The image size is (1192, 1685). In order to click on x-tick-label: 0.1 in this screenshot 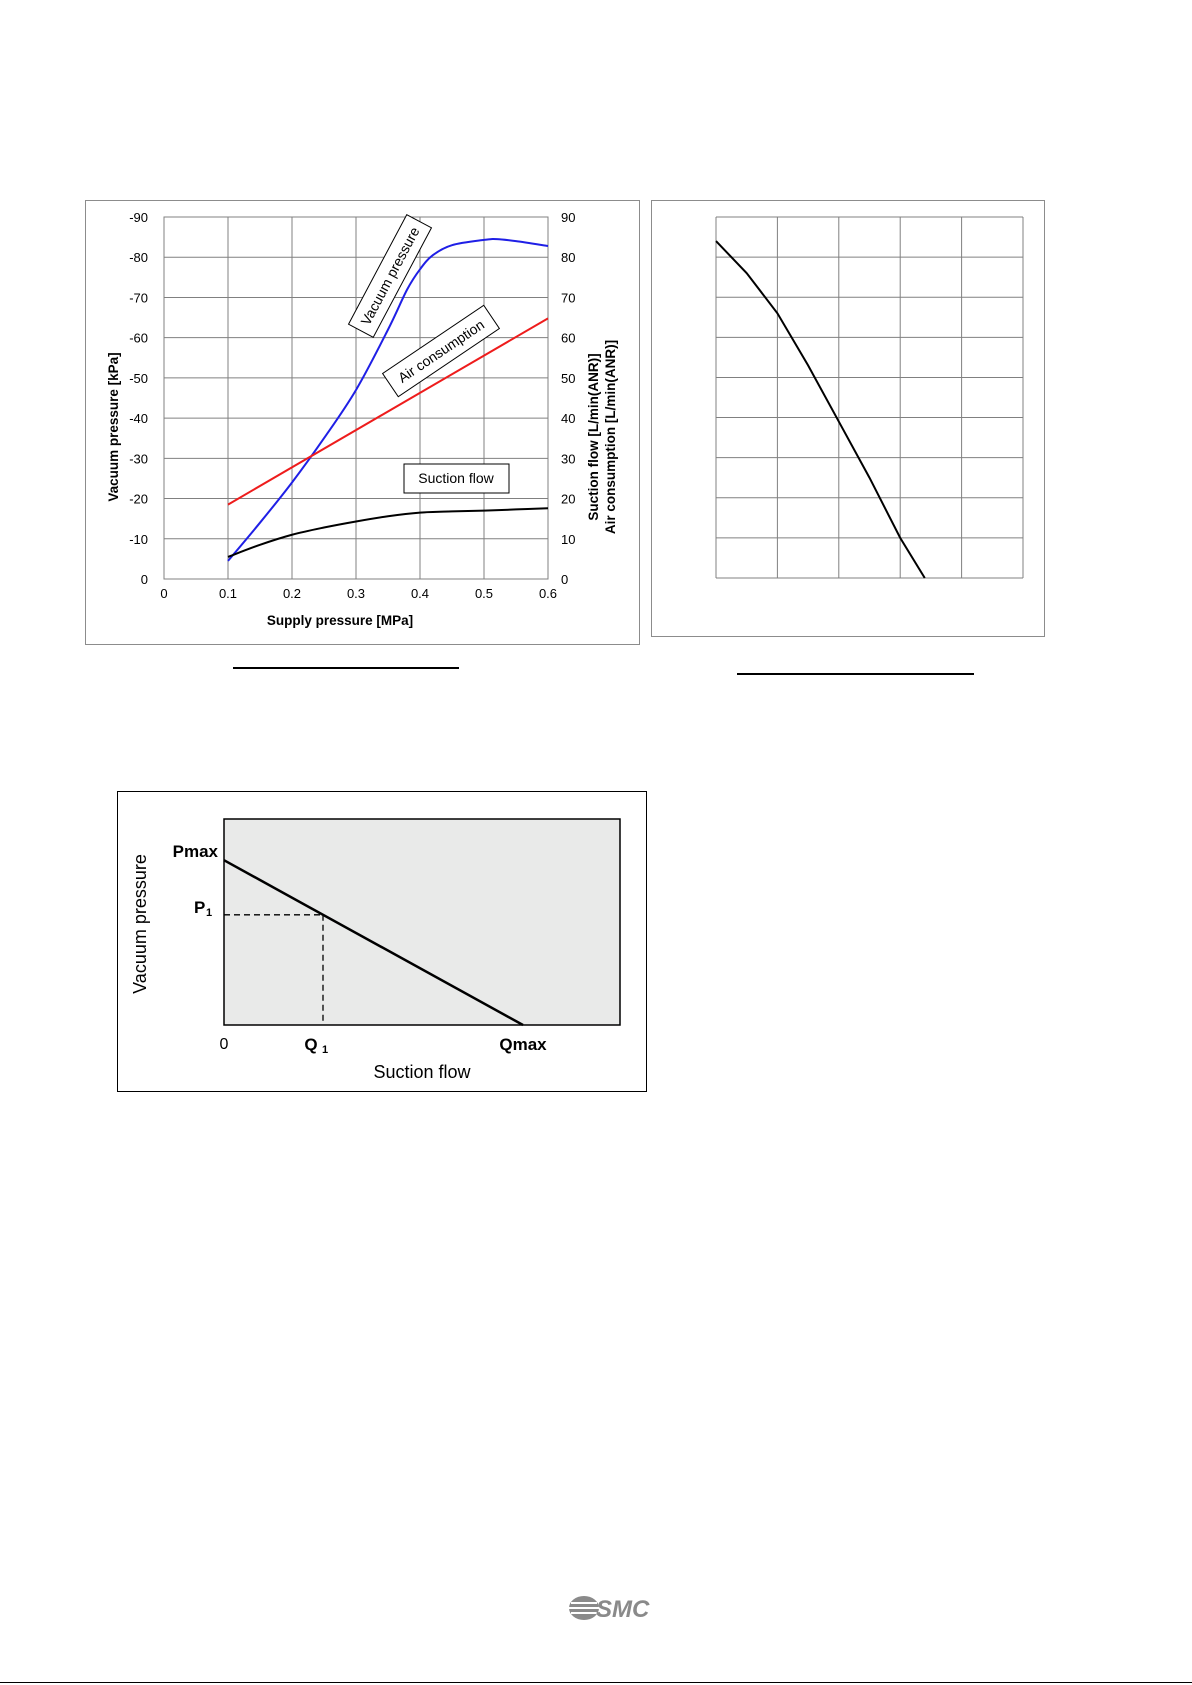, I will do `click(228, 593)`.